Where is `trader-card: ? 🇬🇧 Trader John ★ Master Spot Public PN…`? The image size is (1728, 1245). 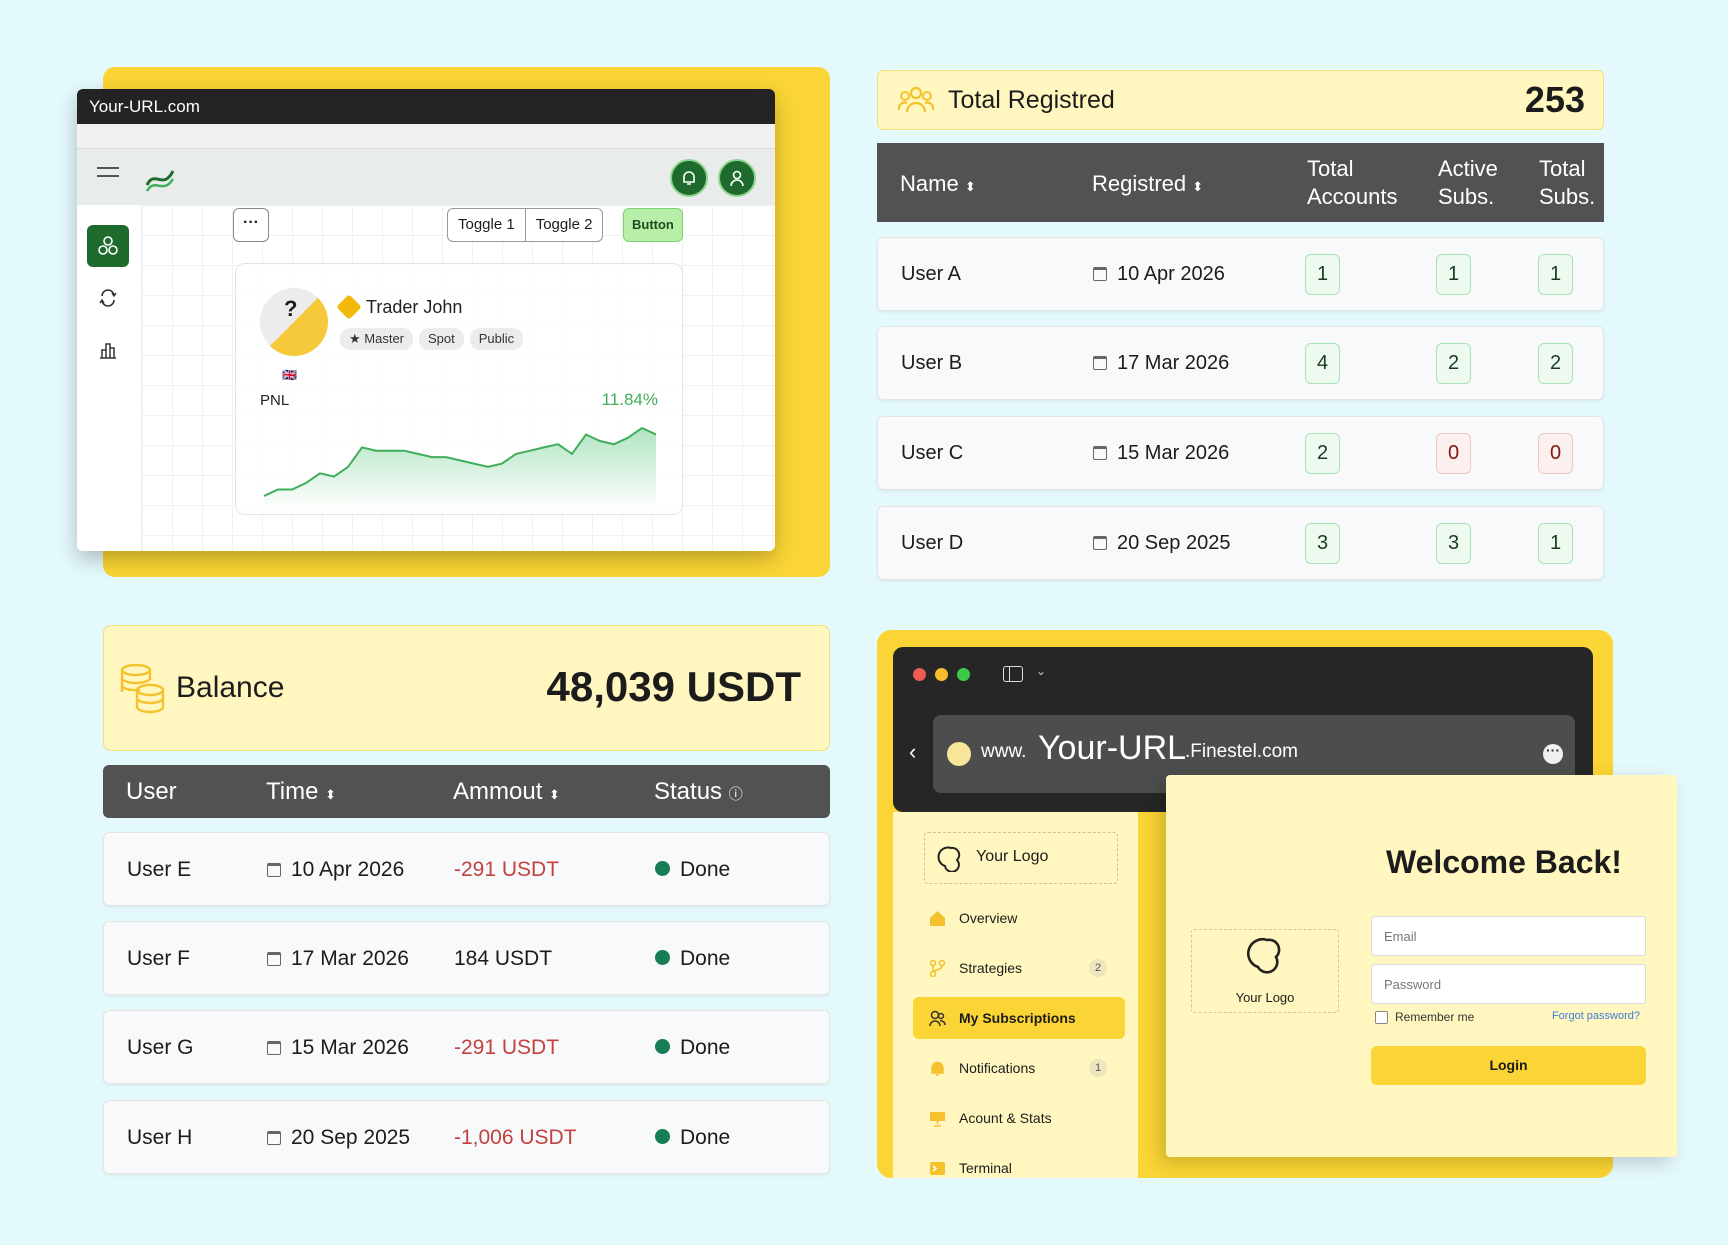
trader-card: ? 🇬🇧 Trader John ★ Master Spot Public PN… is located at coordinates (459, 389).